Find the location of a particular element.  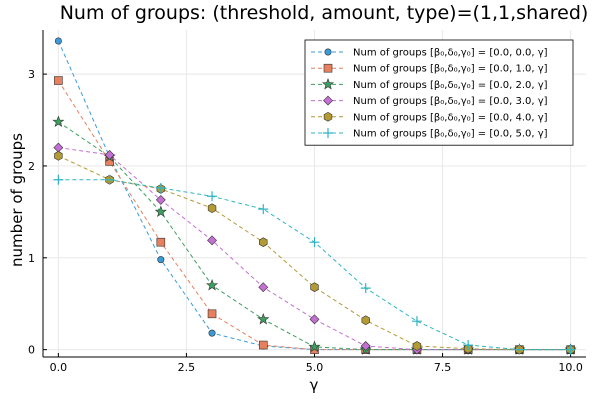

legend-label: Num of groups [β₀,δ₀,γ₀] = [0.0, 4.0, γ] is located at coordinates (450, 117).